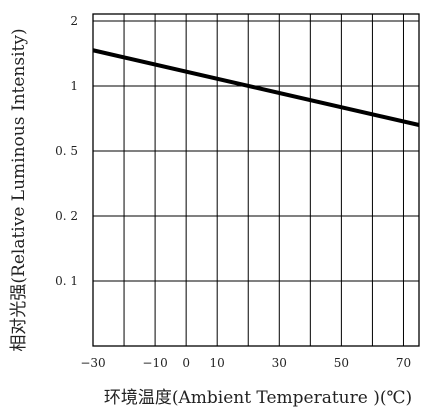  I want to click on x-tick-label: 70, so click(403, 363).